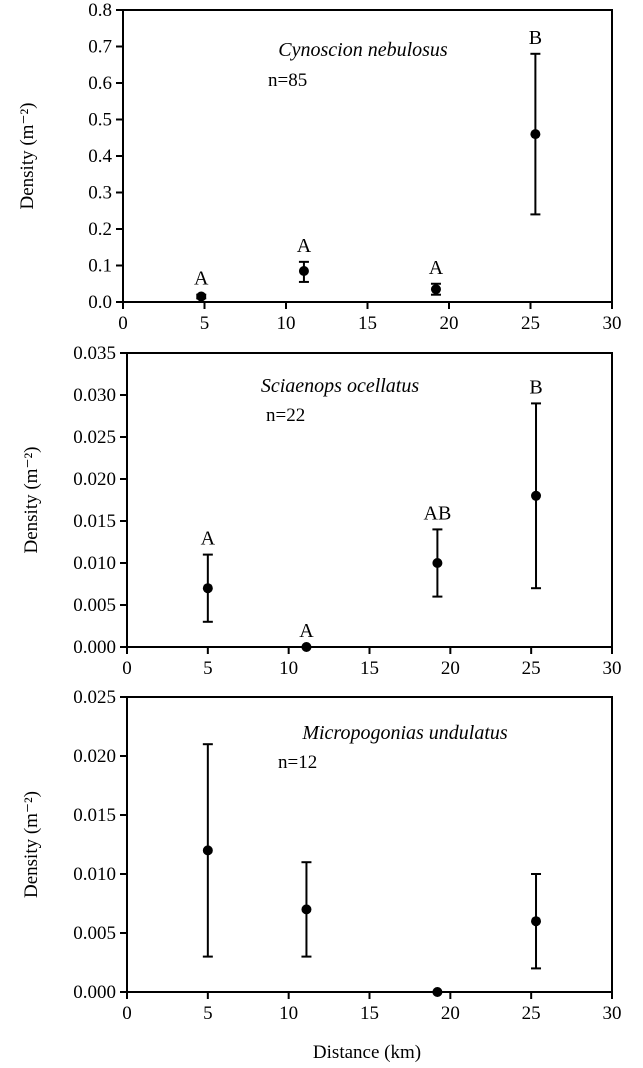 The height and width of the screenshot is (1068, 643). What do you see at coordinates (100, 266) in the screenshot?
I see `y-tick-label: 0.1` at bounding box center [100, 266].